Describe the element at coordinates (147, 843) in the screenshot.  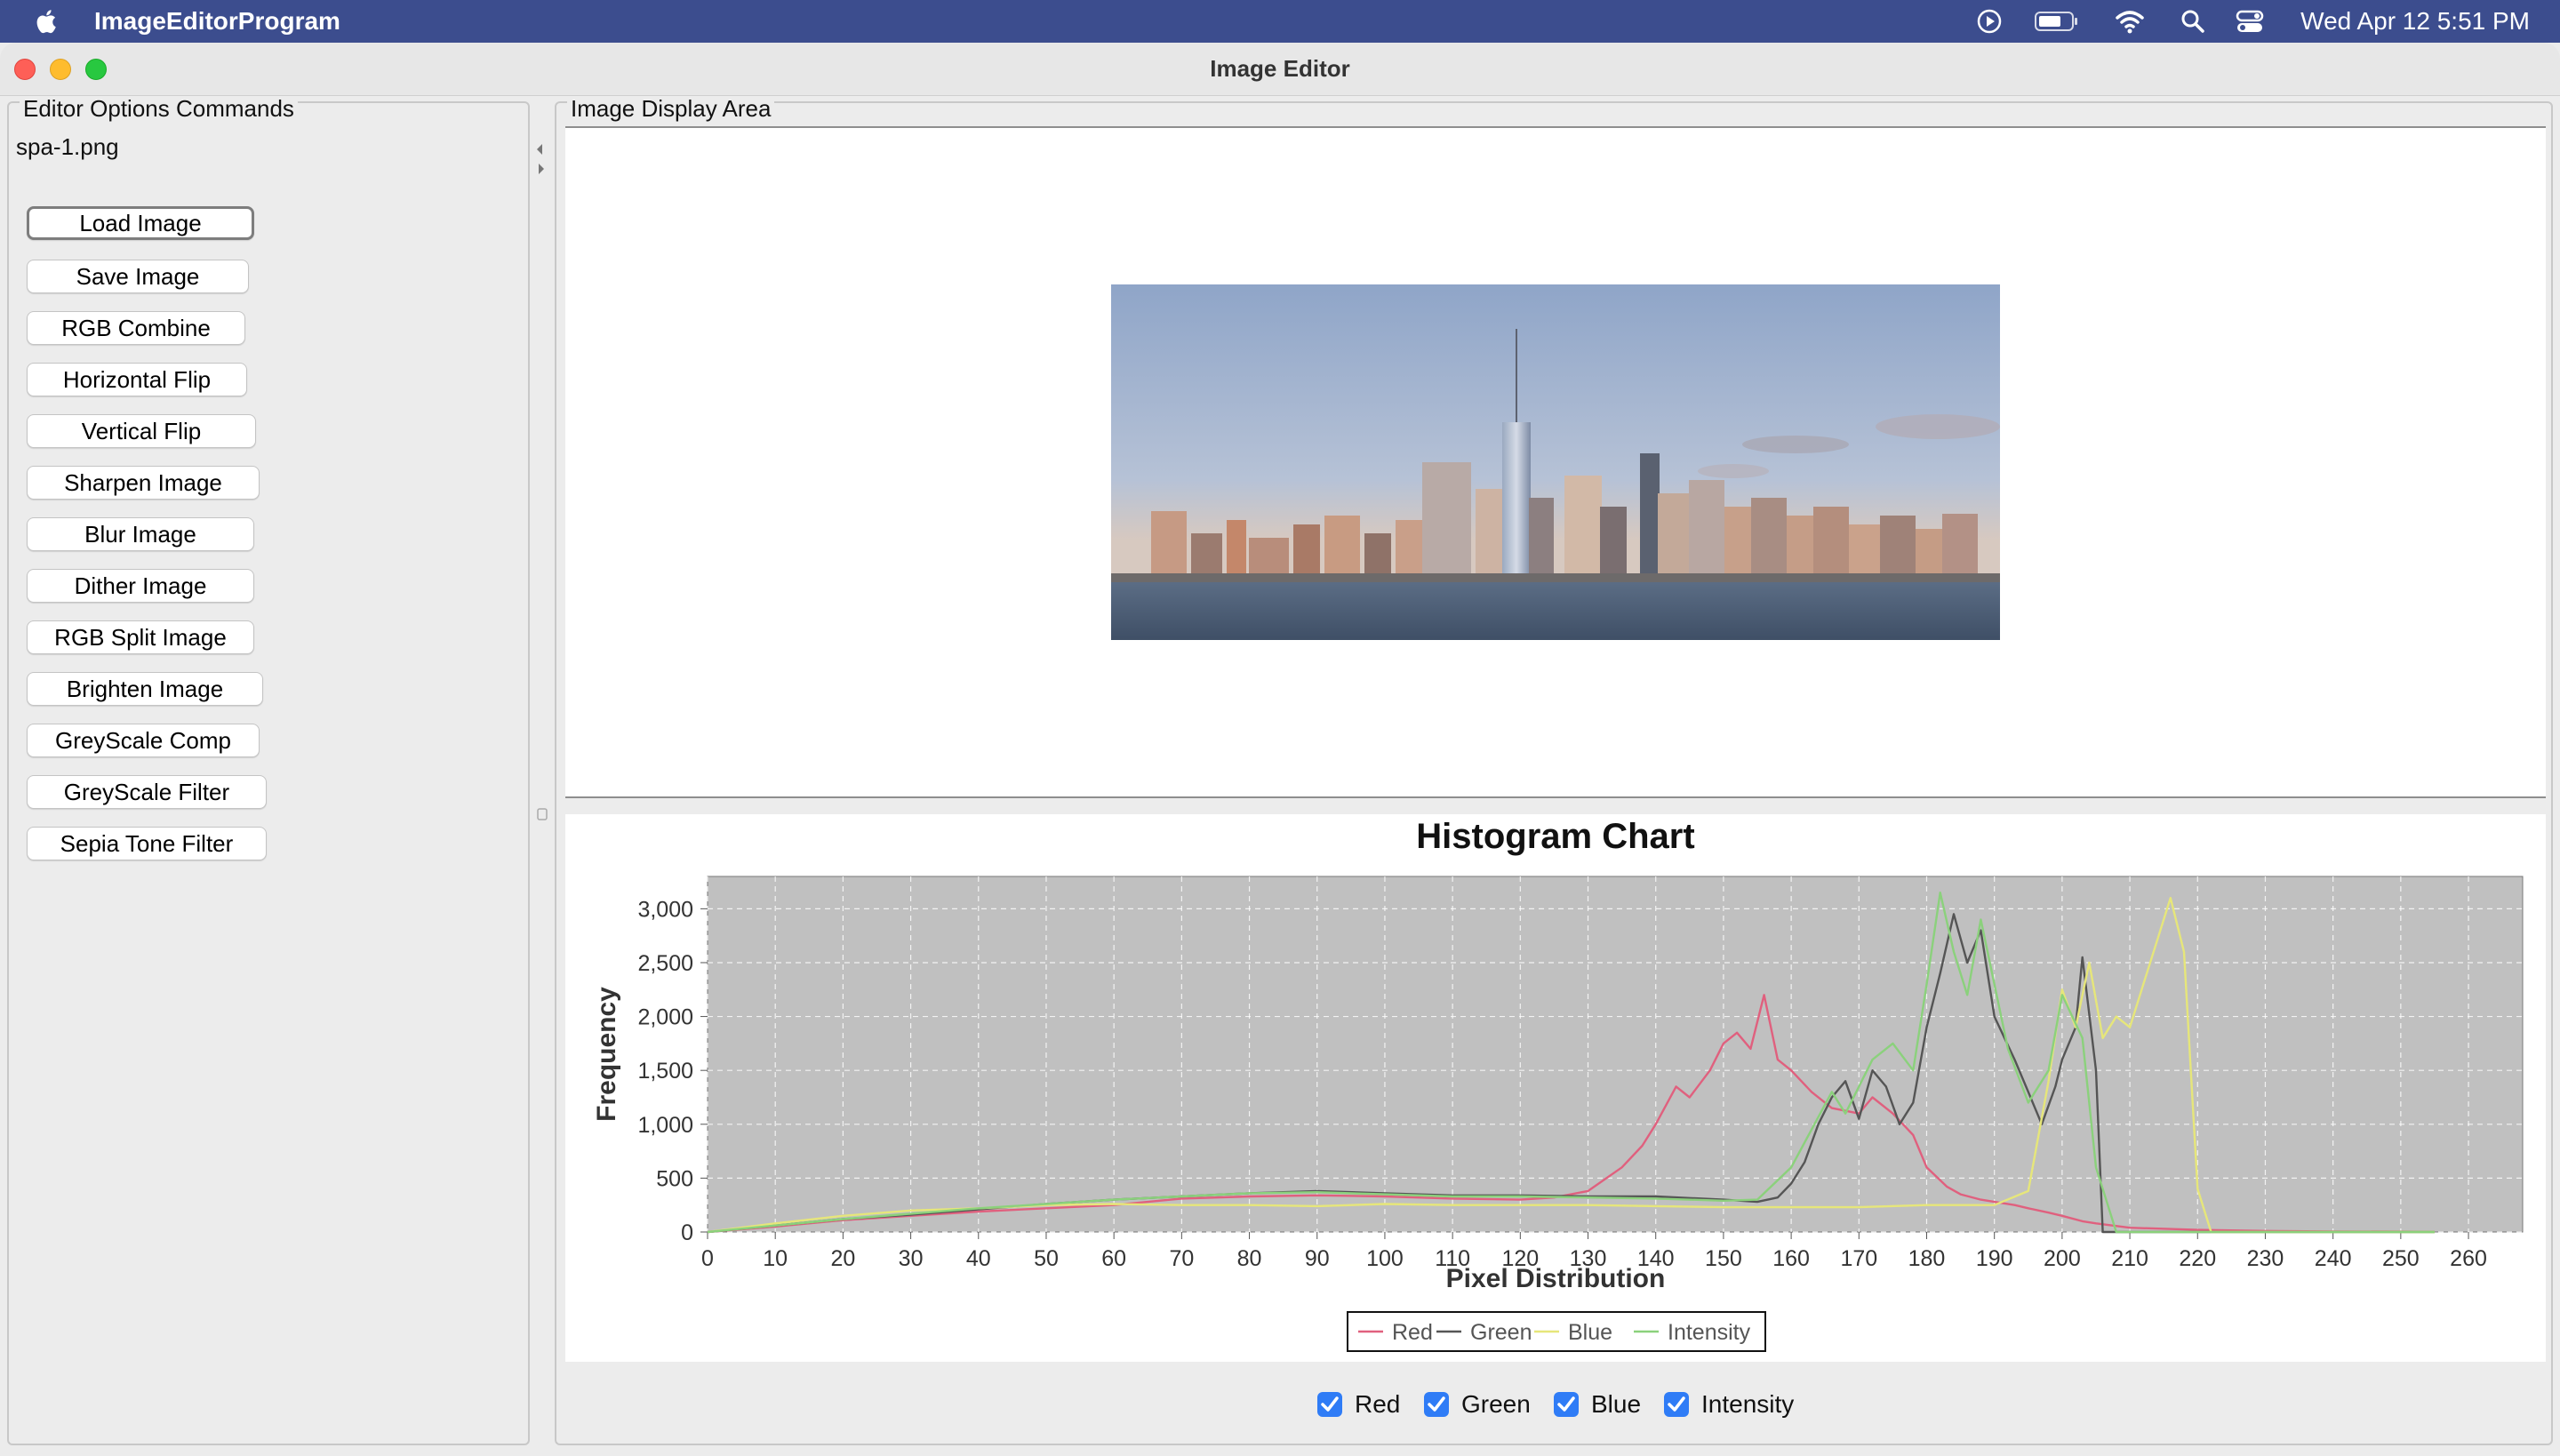
I see `sepia-tone-filter-button: Sepia Tone Filter` at that location.